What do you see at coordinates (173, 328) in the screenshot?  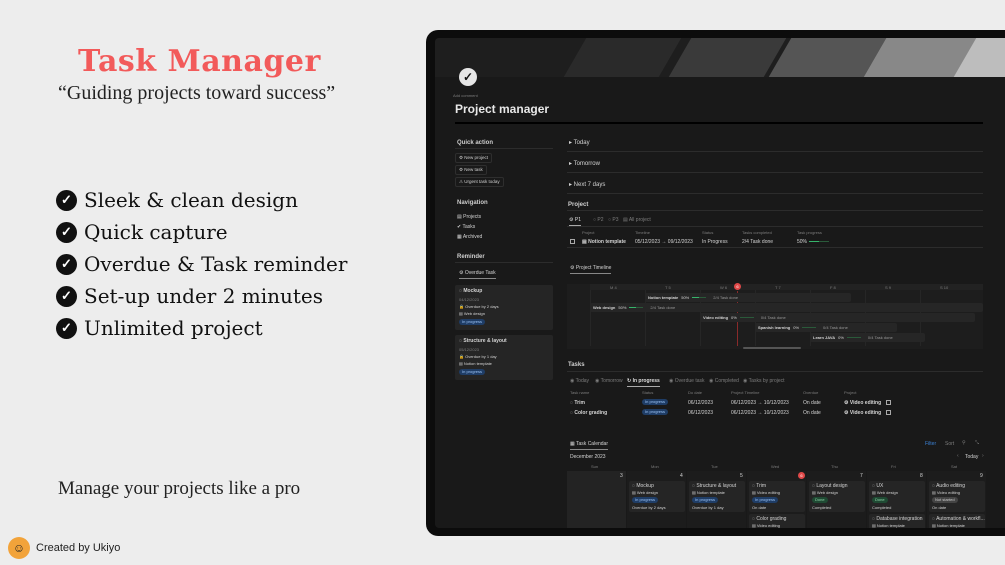 I see `feature-label: Unlimited project` at bounding box center [173, 328].